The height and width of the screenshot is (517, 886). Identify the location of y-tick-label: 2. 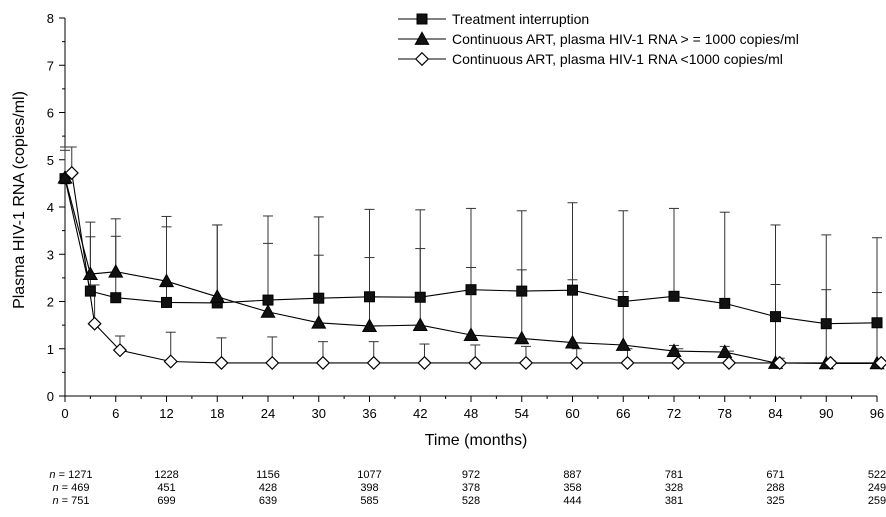
(50, 302).